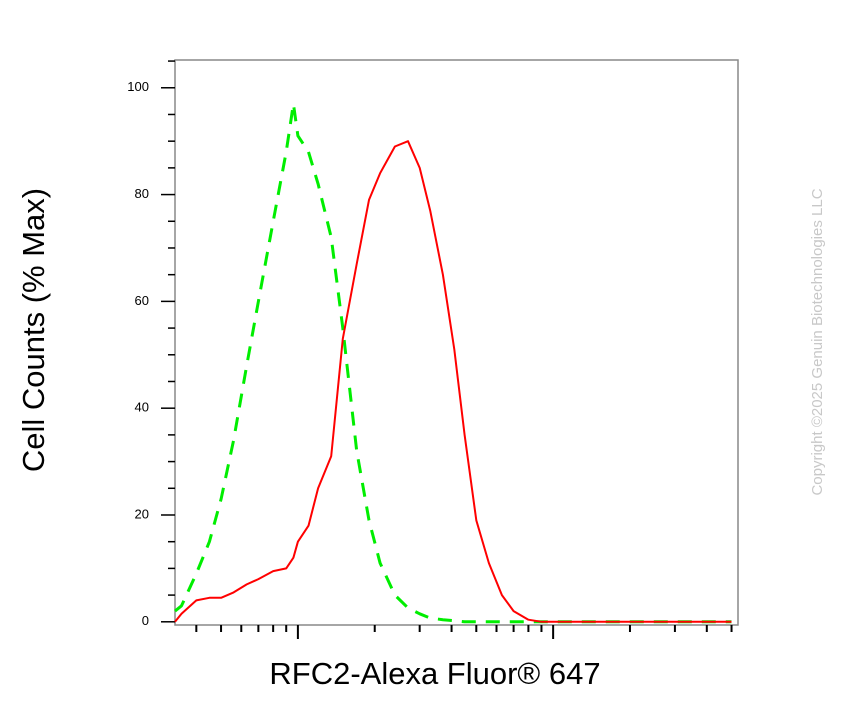 The height and width of the screenshot is (702, 851). What do you see at coordinates (142, 300) in the screenshot?
I see `y-tick-label: 60` at bounding box center [142, 300].